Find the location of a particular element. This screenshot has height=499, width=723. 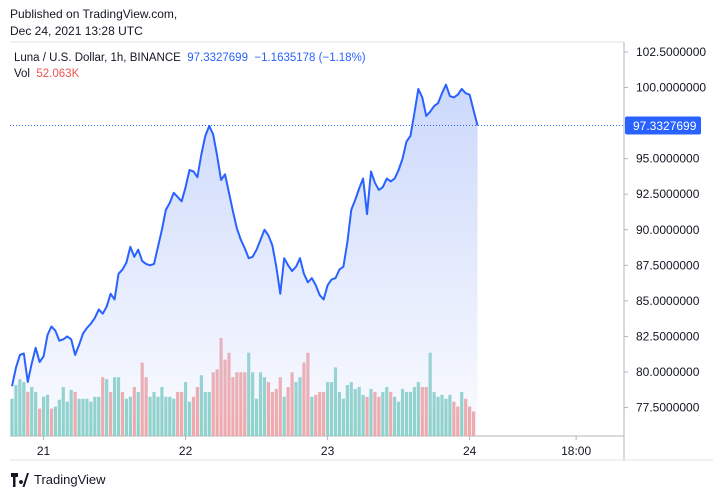

y-tick-label: 80.0000000 is located at coordinates (668, 372).